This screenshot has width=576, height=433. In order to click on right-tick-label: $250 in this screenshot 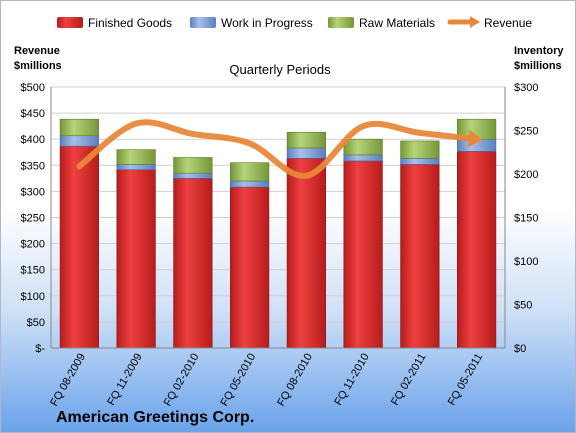, I will do `click(526, 132)`.